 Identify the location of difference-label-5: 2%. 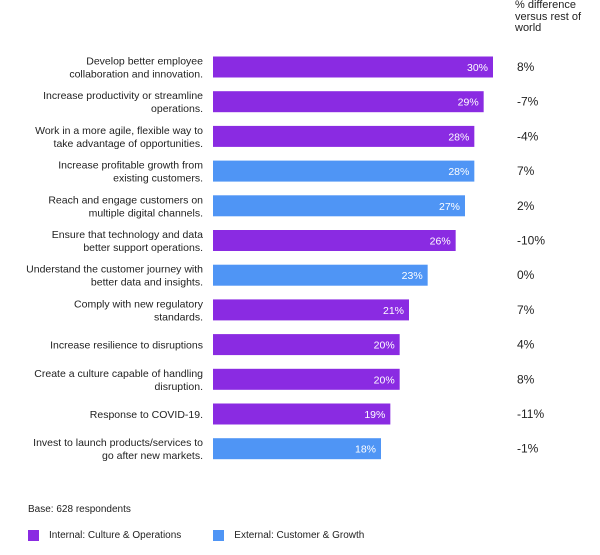
(526, 206).